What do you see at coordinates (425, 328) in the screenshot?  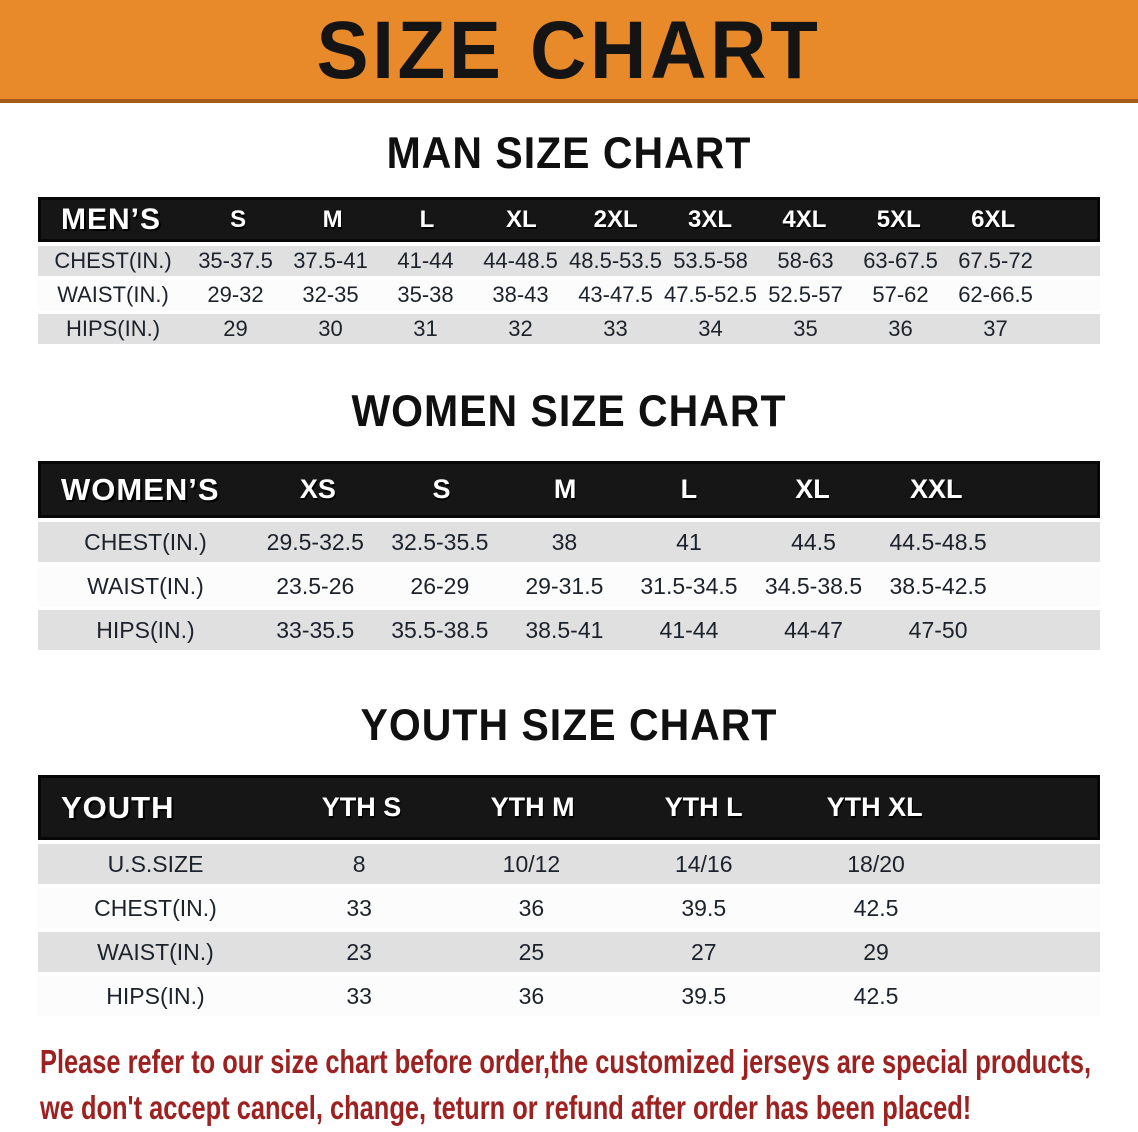 I see `cell: 31` at bounding box center [425, 328].